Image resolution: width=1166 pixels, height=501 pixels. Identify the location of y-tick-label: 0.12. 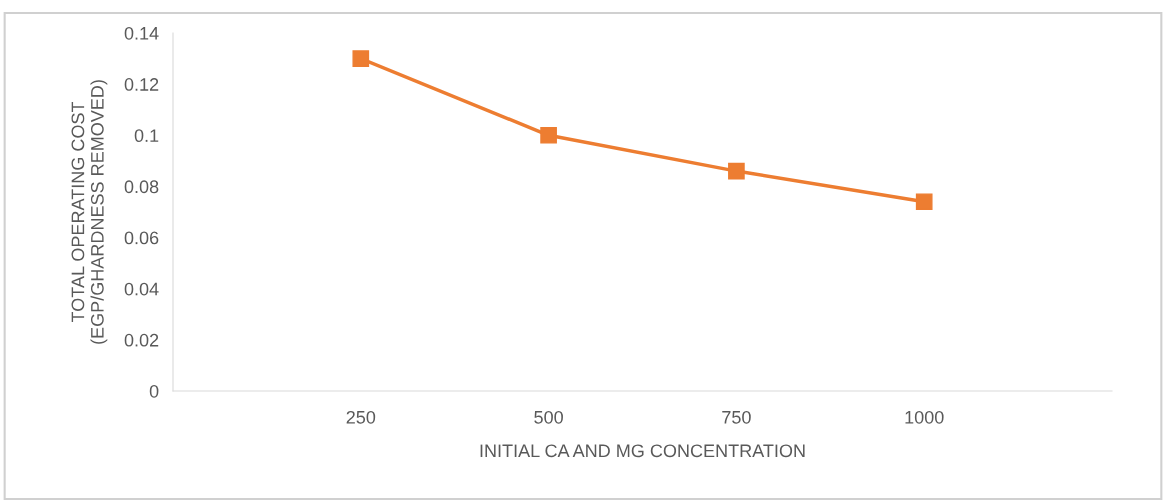
(141, 84).